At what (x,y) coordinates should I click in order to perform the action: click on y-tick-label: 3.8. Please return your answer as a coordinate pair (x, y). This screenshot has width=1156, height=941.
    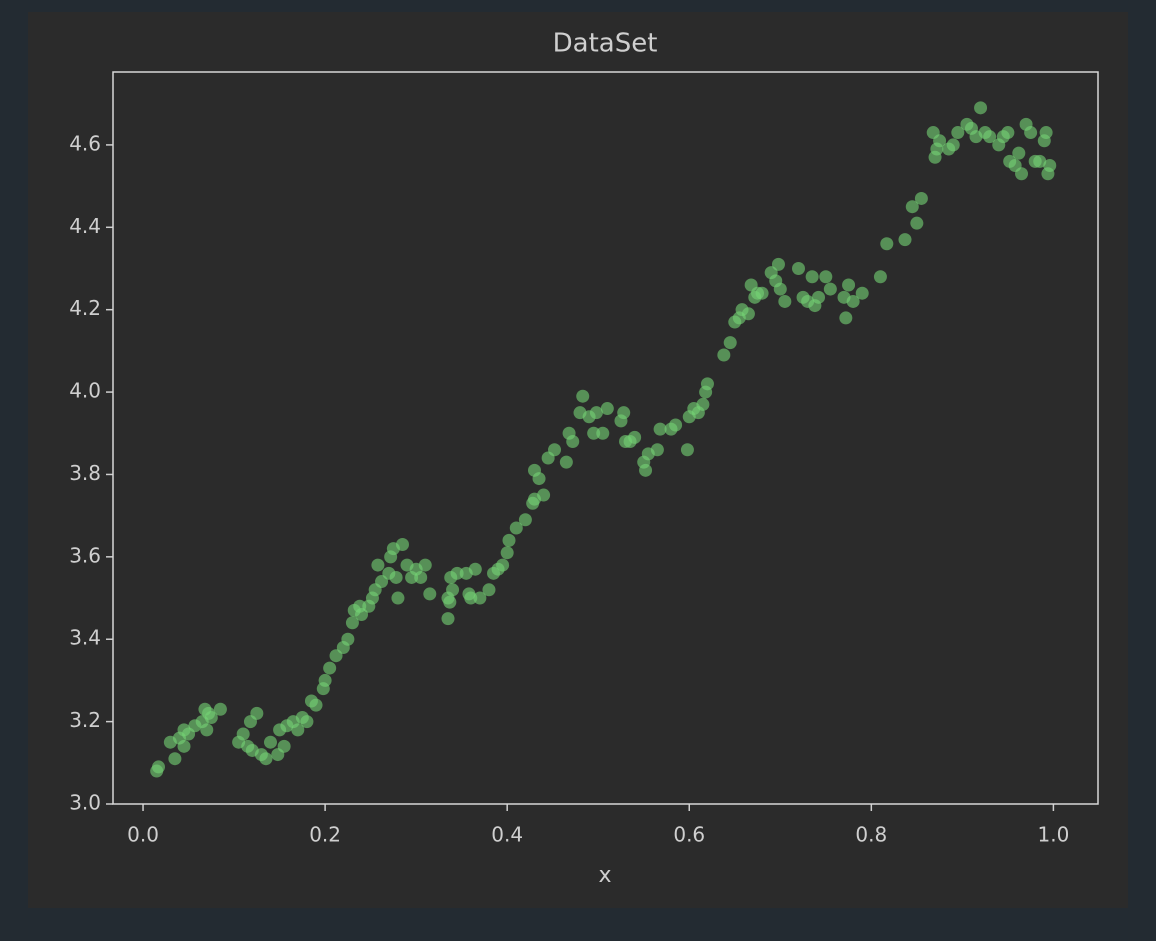
    Looking at the image, I should click on (85, 473).